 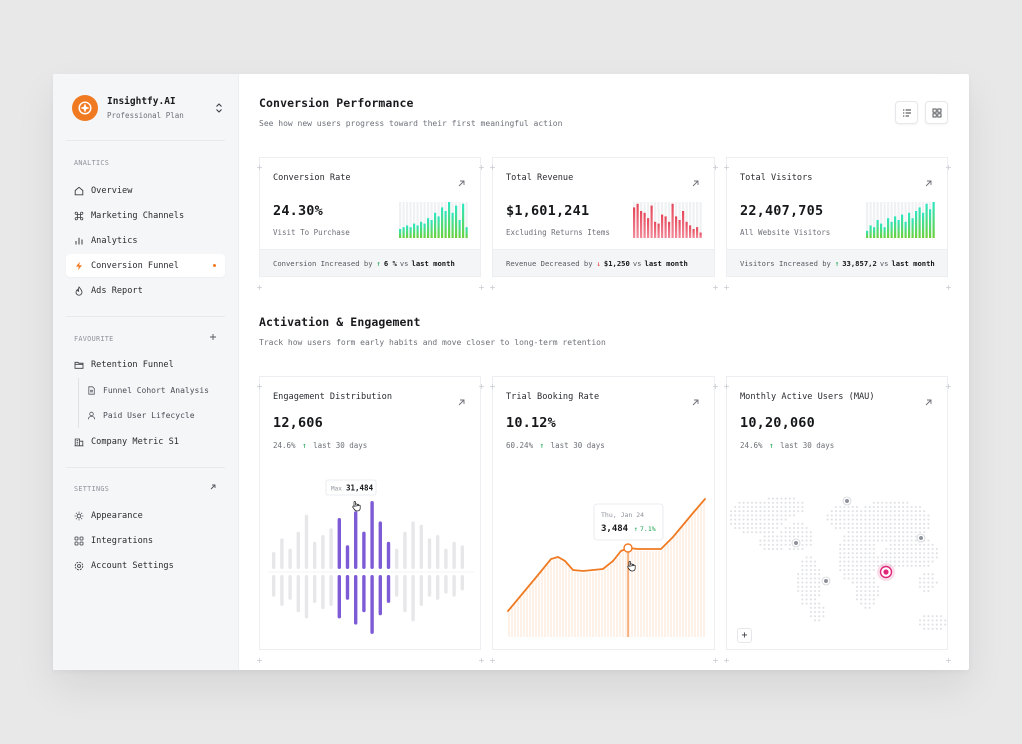 What do you see at coordinates (667, 220) in the screenshot?
I see `mini-bar-chart` at bounding box center [667, 220].